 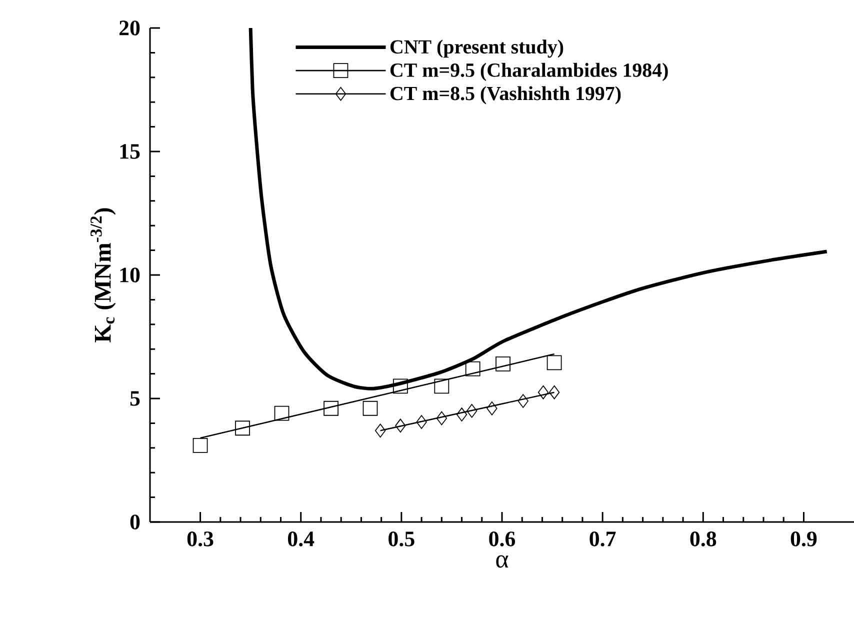 What do you see at coordinates (301, 539) in the screenshot?
I see `x-tick-label: 0.4` at bounding box center [301, 539].